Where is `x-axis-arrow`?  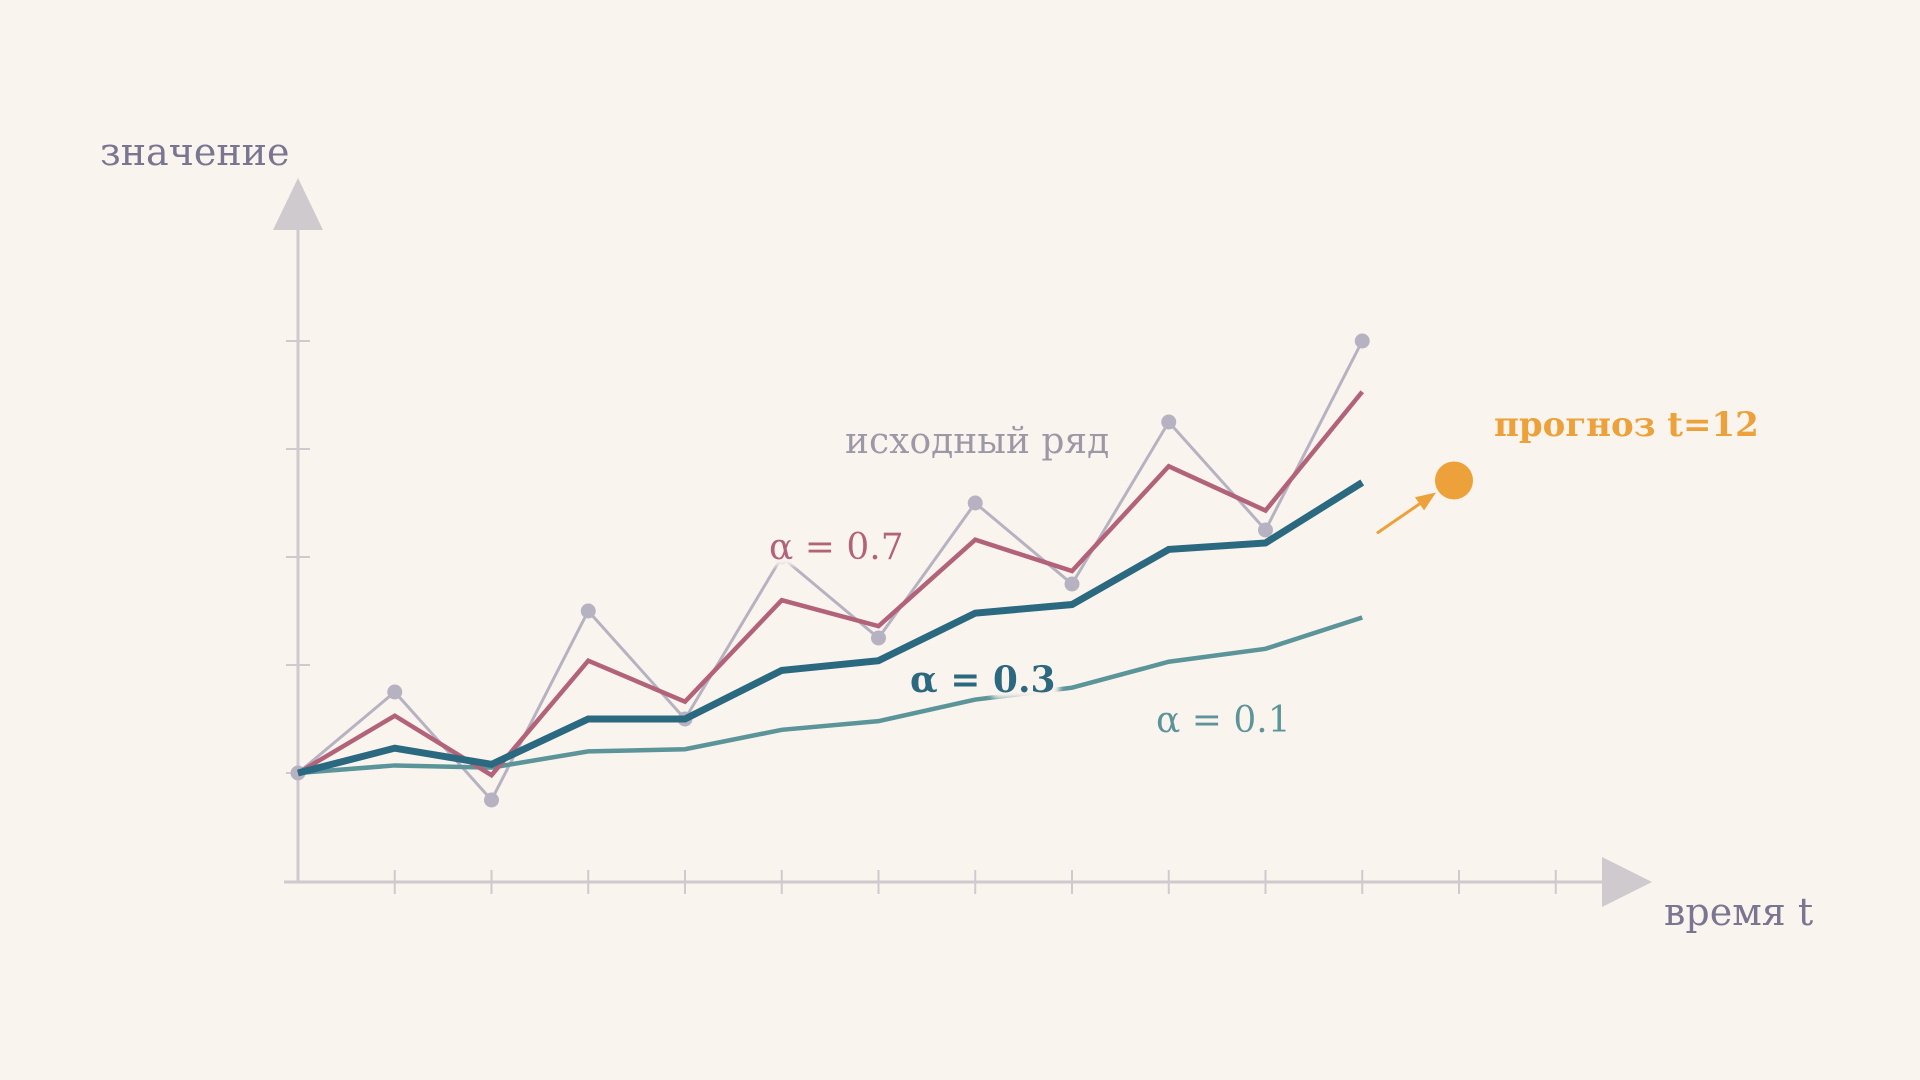 x-axis-arrow is located at coordinates (1627, 882).